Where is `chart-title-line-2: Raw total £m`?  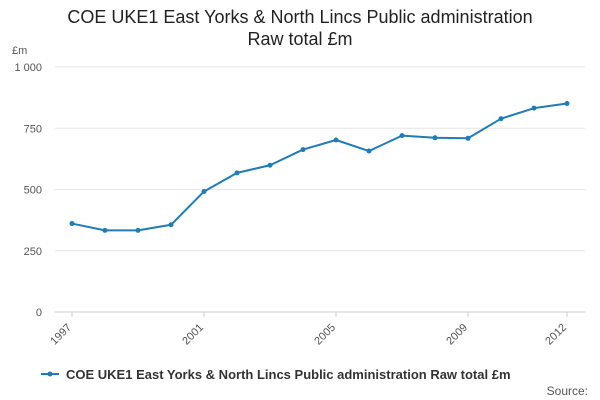 chart-title-line-2: Raw total £m is located at coordinates (300, 39).